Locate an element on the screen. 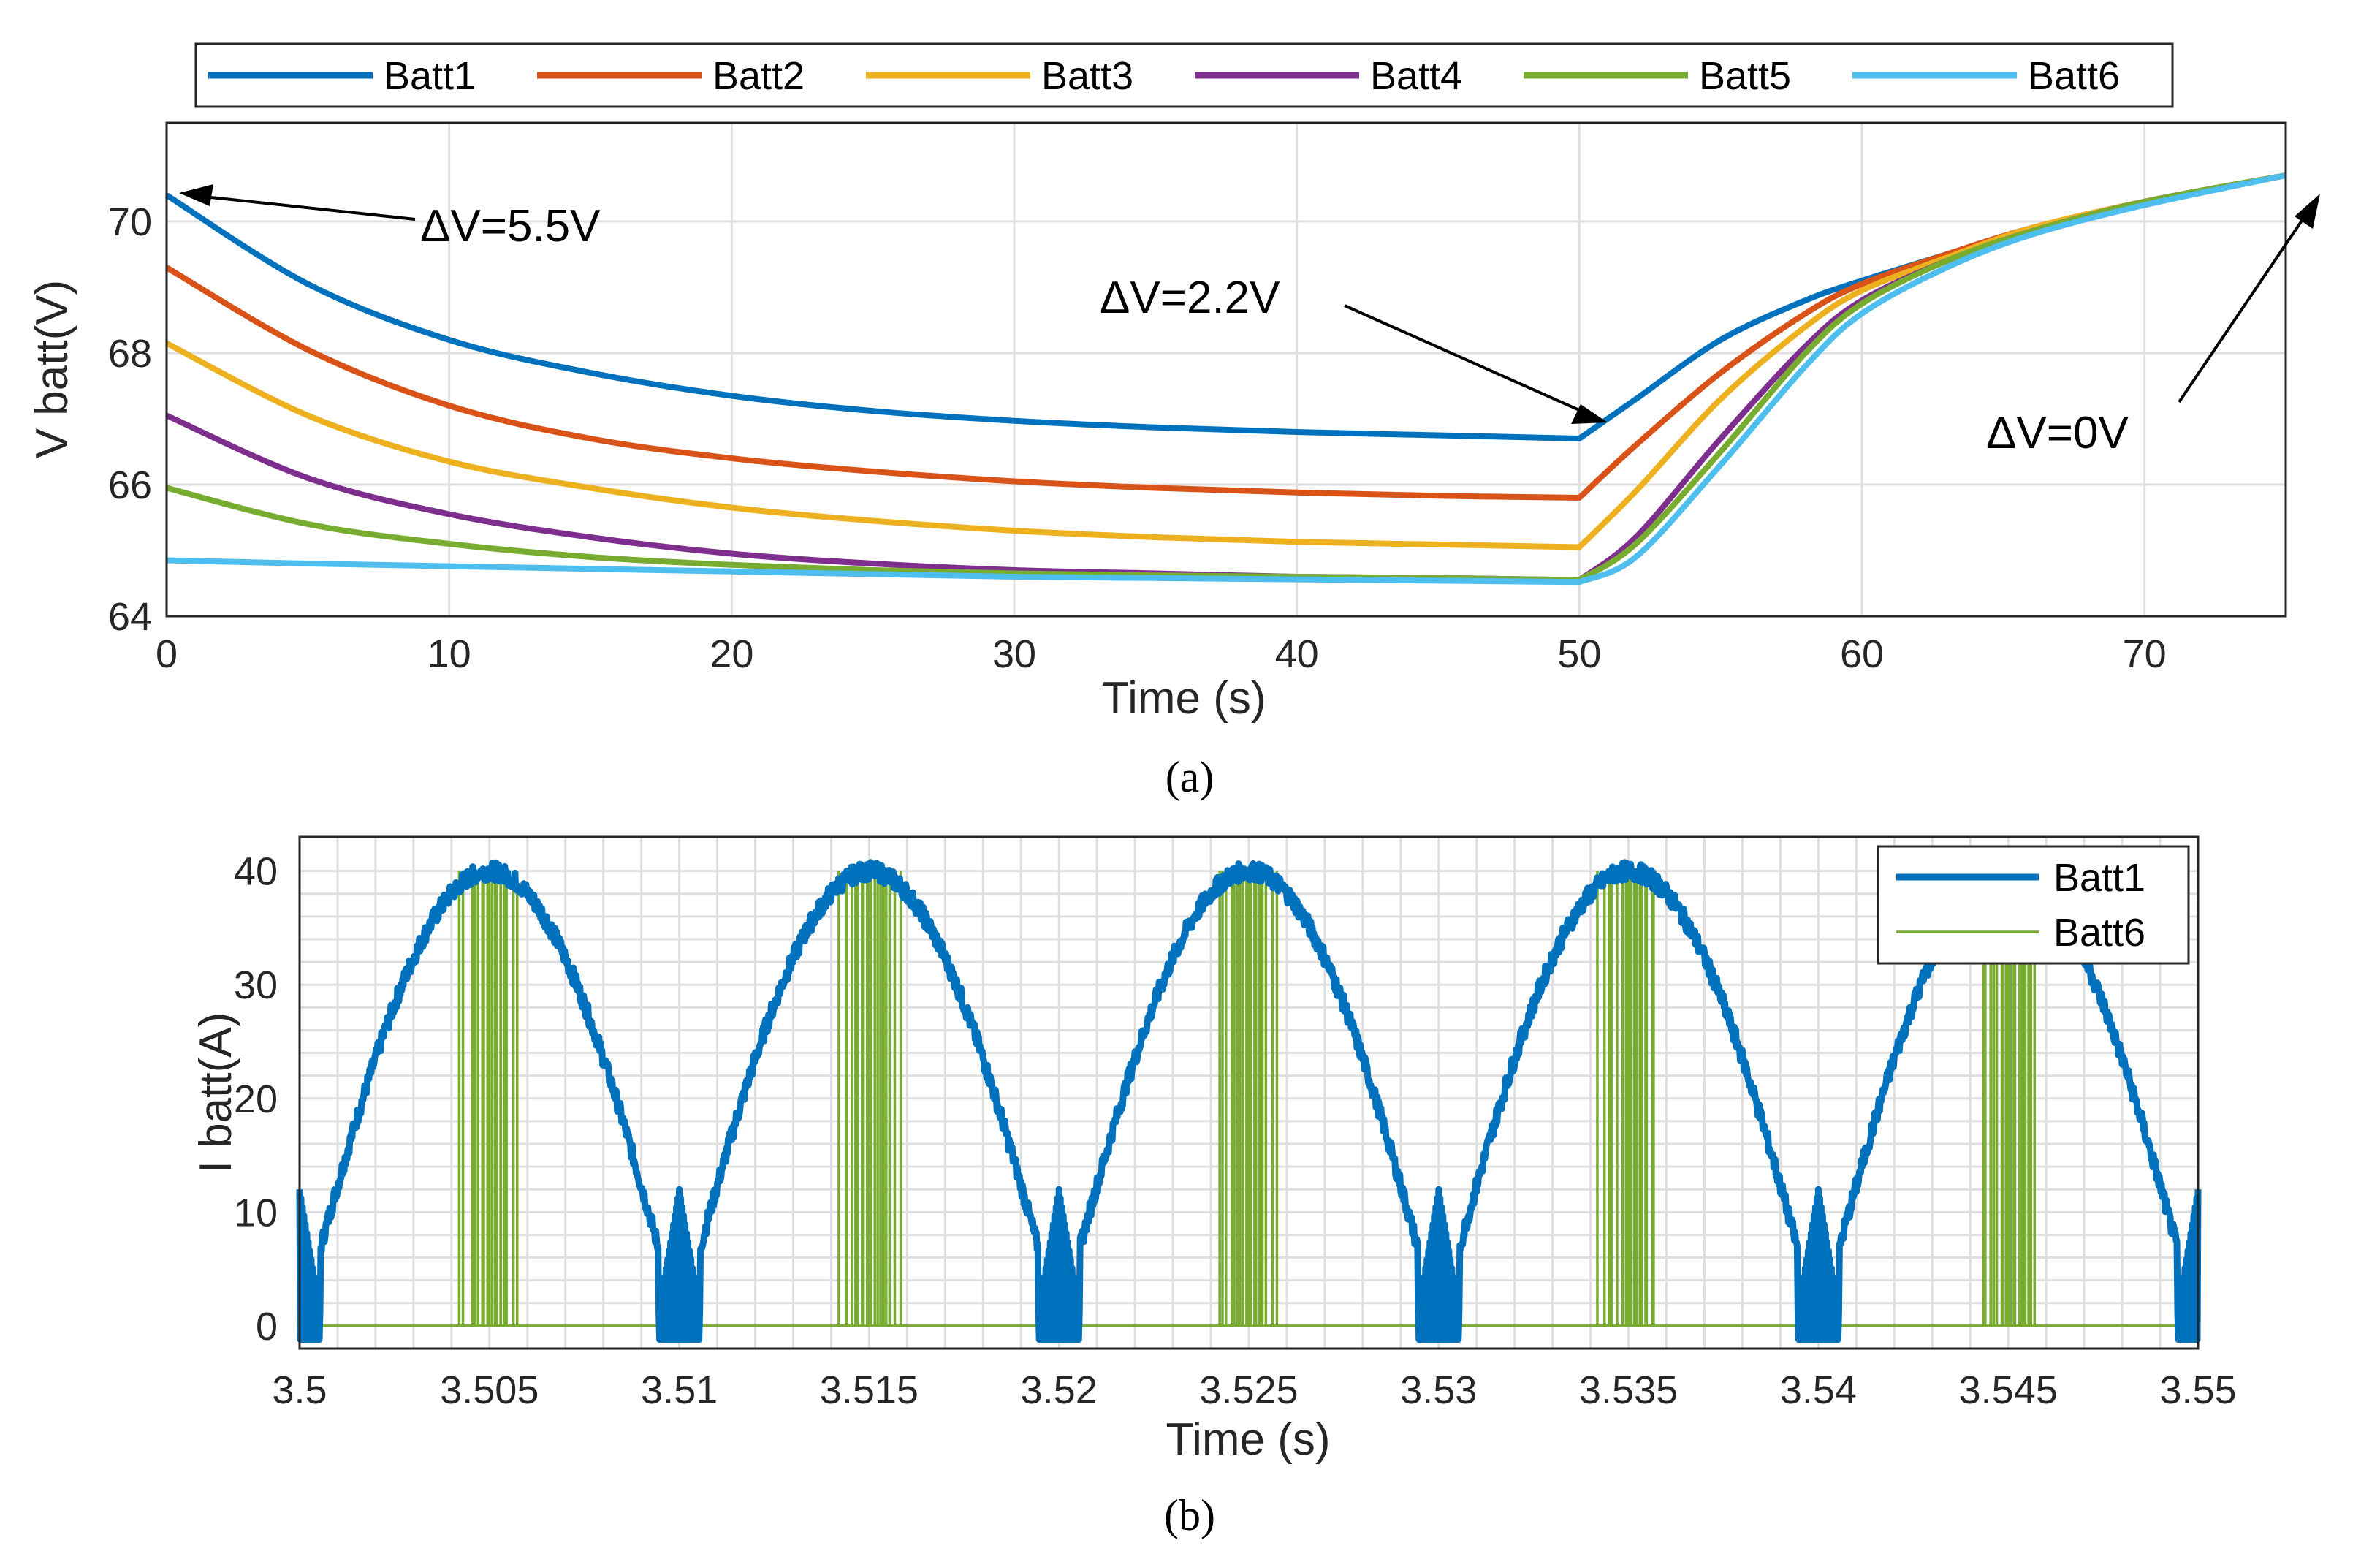  x-tick-label-a: 60 is located at coordinates (1862, 654).